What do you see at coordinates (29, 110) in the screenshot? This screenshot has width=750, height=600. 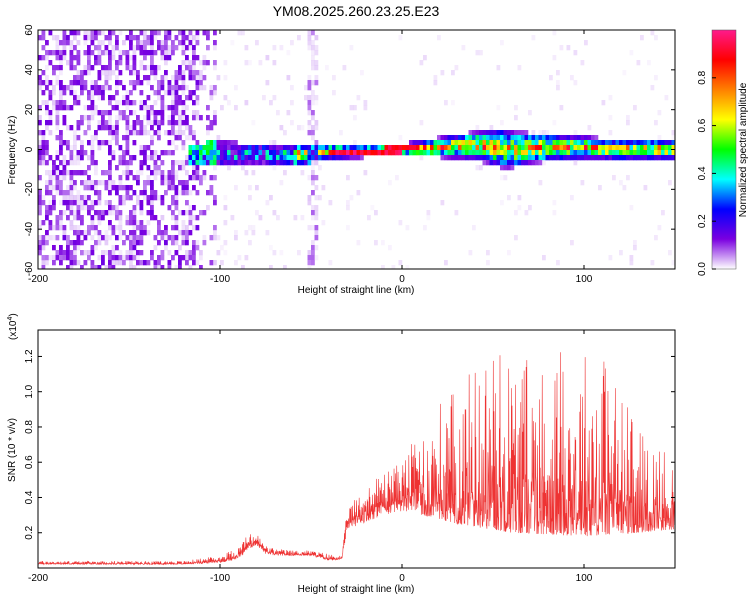 I see `y-tick-label: 20` at bounding box center [29, 110].